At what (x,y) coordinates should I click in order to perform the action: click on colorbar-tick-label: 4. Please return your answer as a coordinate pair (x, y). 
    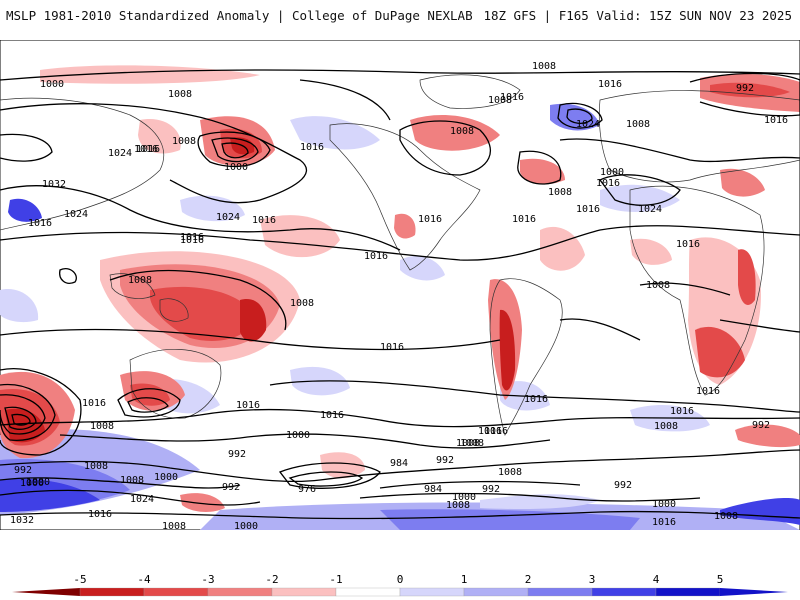
    Looking at the image, I should click on (656, 579).